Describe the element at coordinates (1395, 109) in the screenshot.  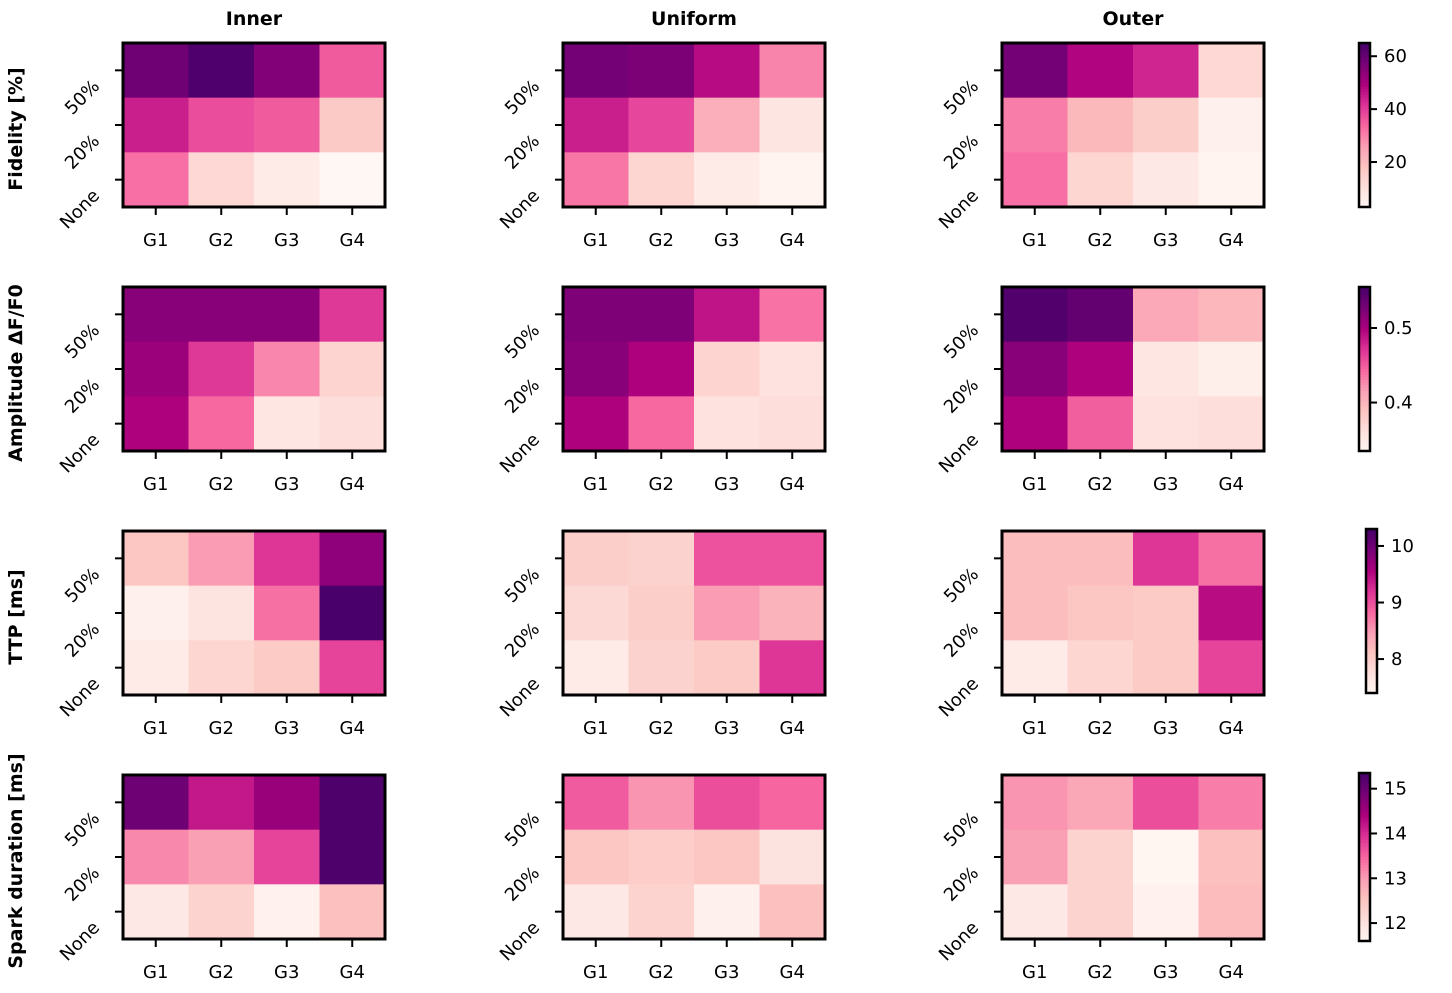
I see `colorbar-tick-label: 40` at that location.